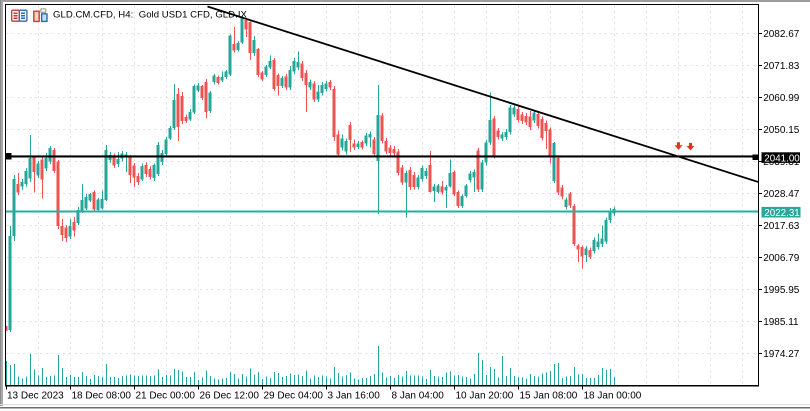 This screenshot has height=411, width=810. What do you see at coordinates (549, 395) in the screenshot?
I see `svg-text: 15 Jan 08:00` at bounding box center [549, 395].